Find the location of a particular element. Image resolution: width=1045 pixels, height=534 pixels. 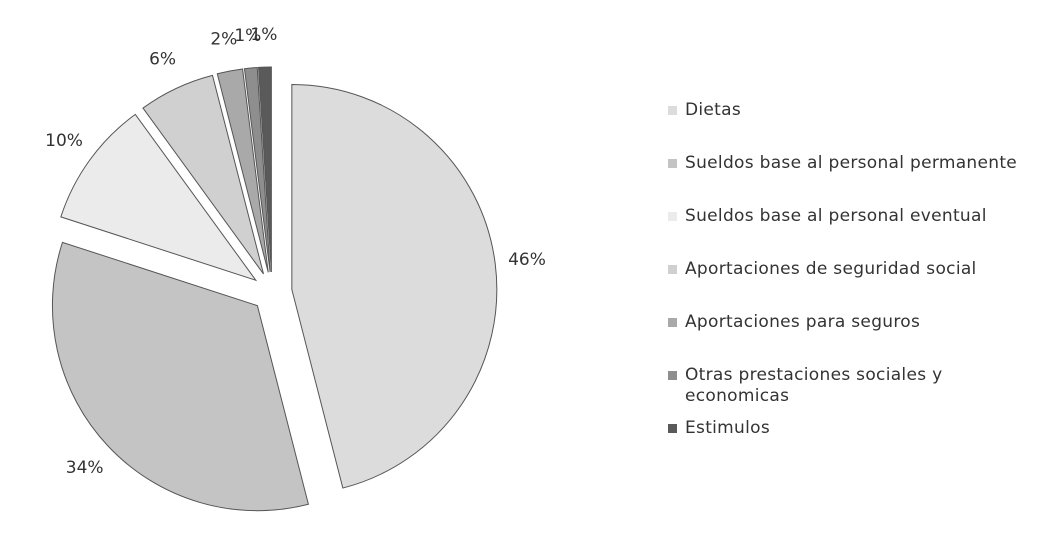

legend-item: Dietas is located at coordinates (853, 126).